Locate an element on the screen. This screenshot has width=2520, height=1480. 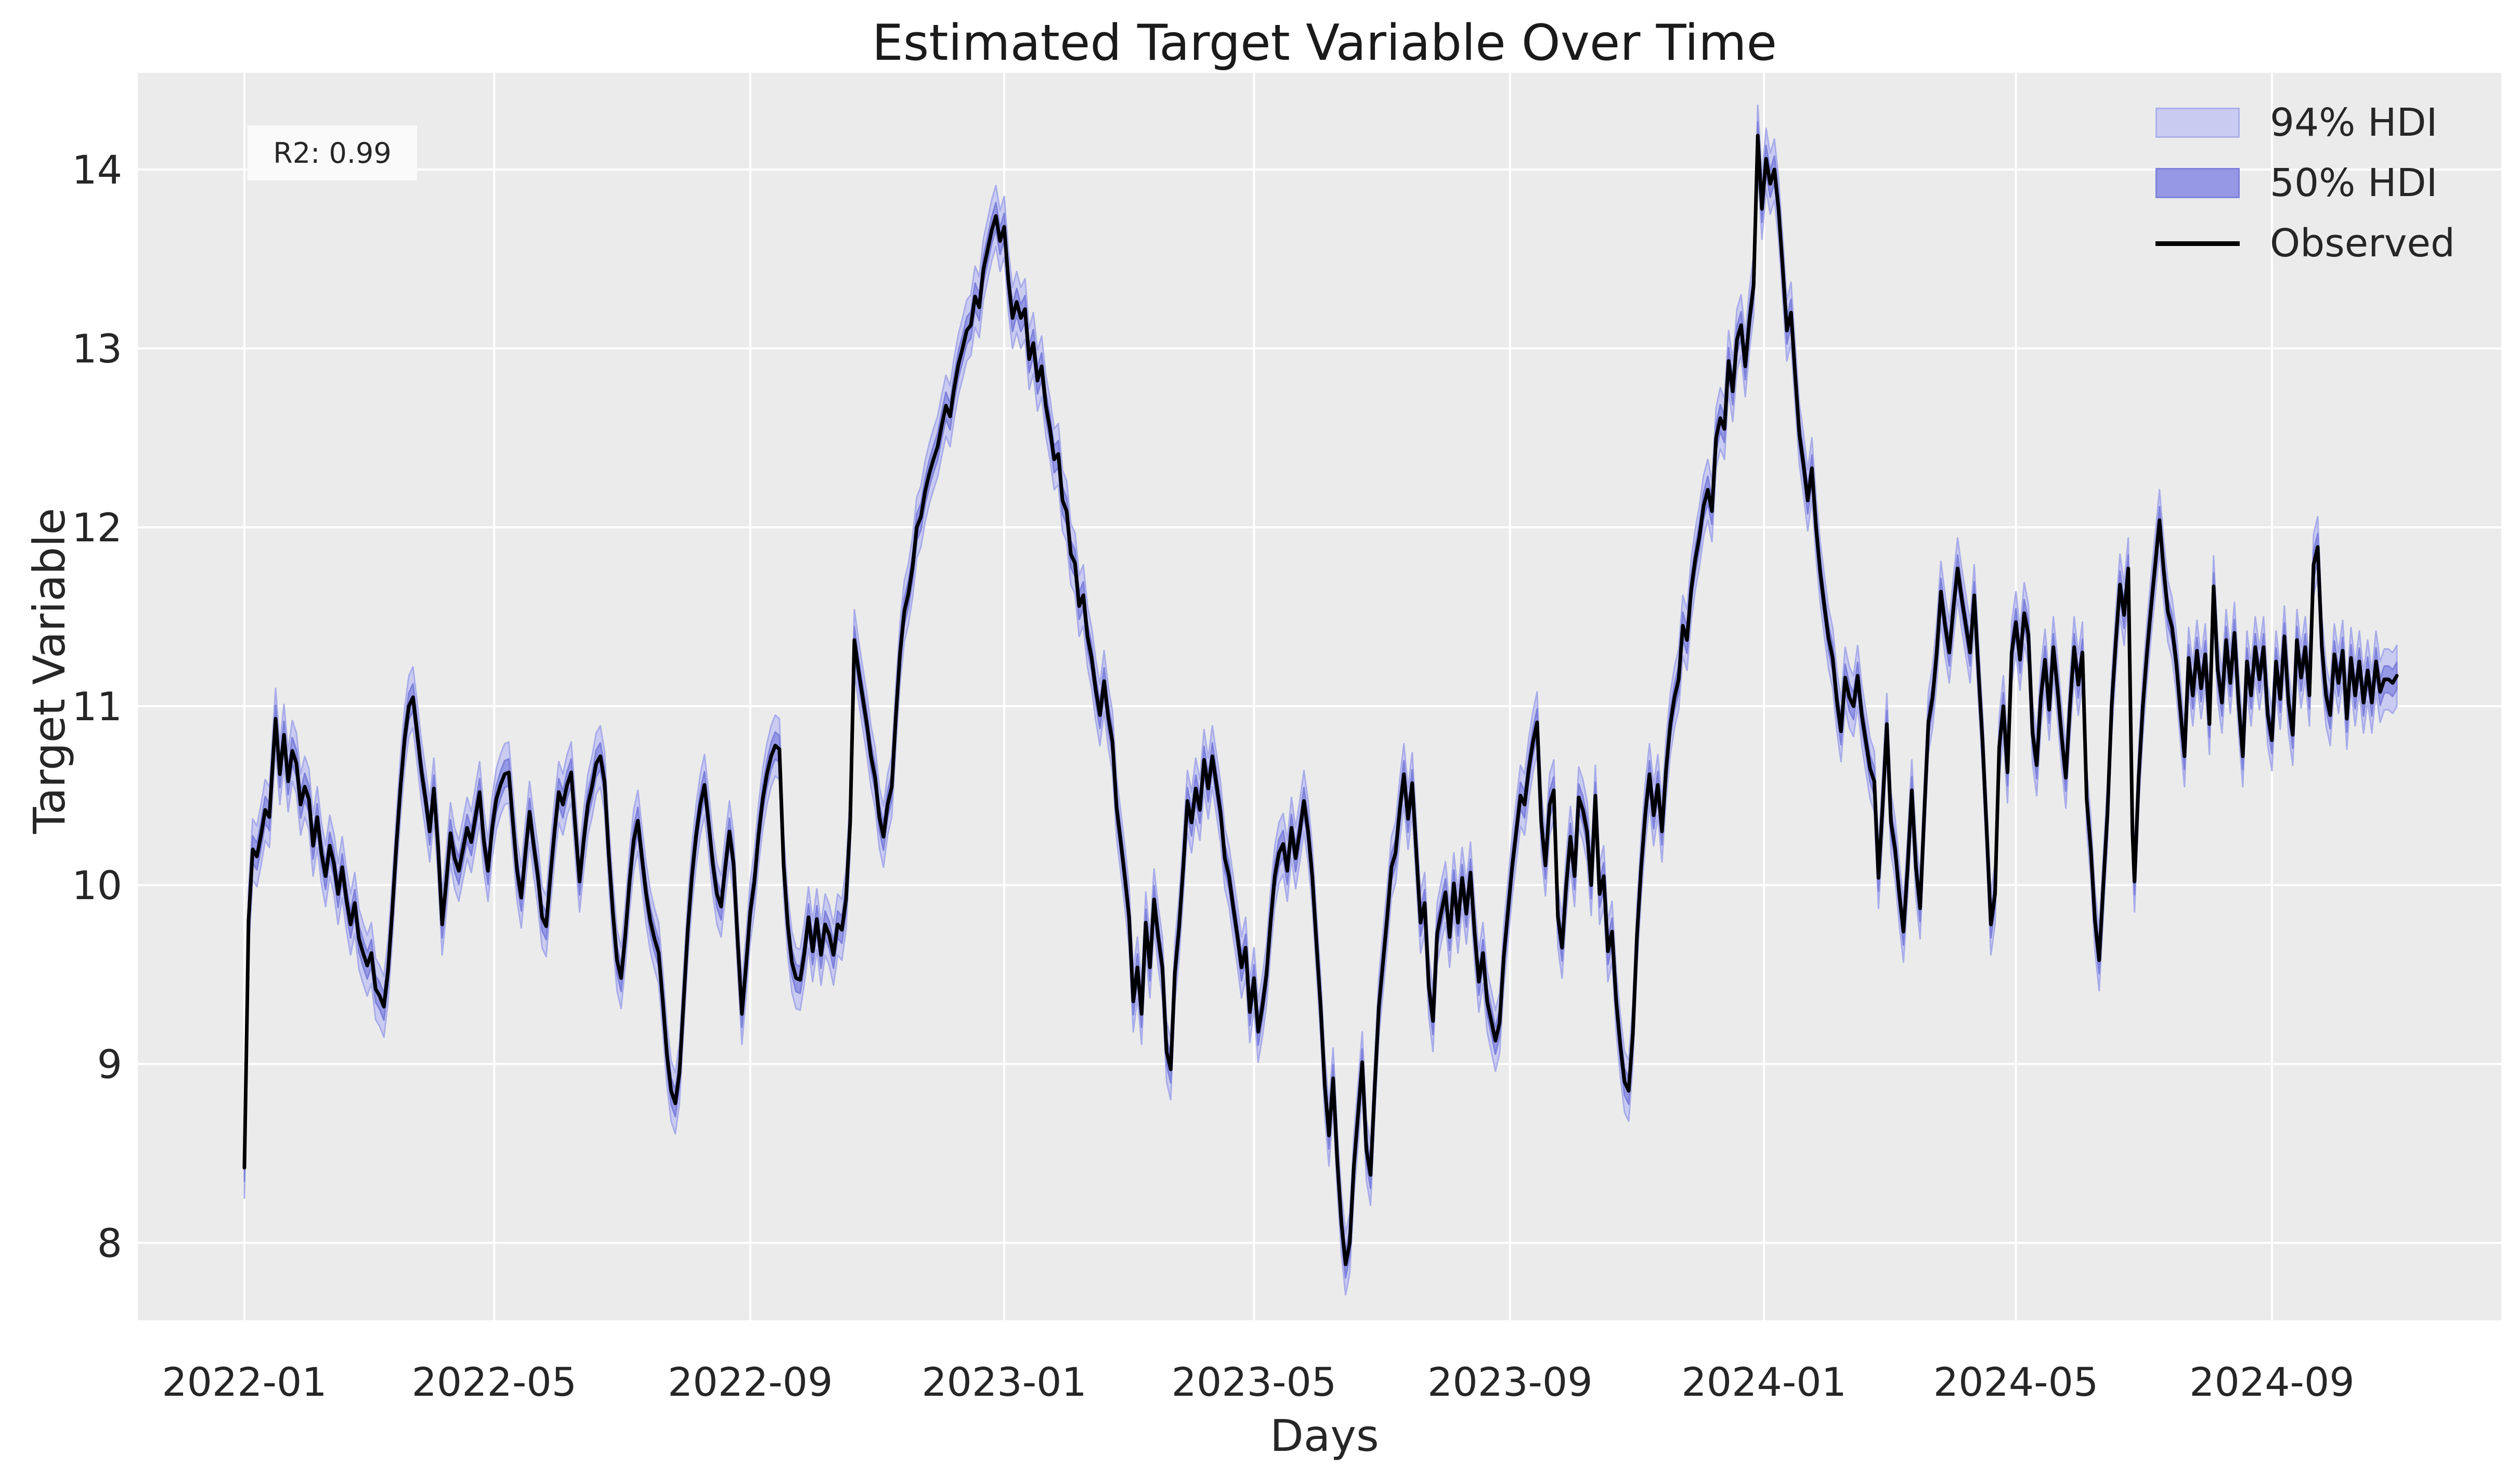
x-tick-label: 2023-09 is located at coordinates (1510, 1382).